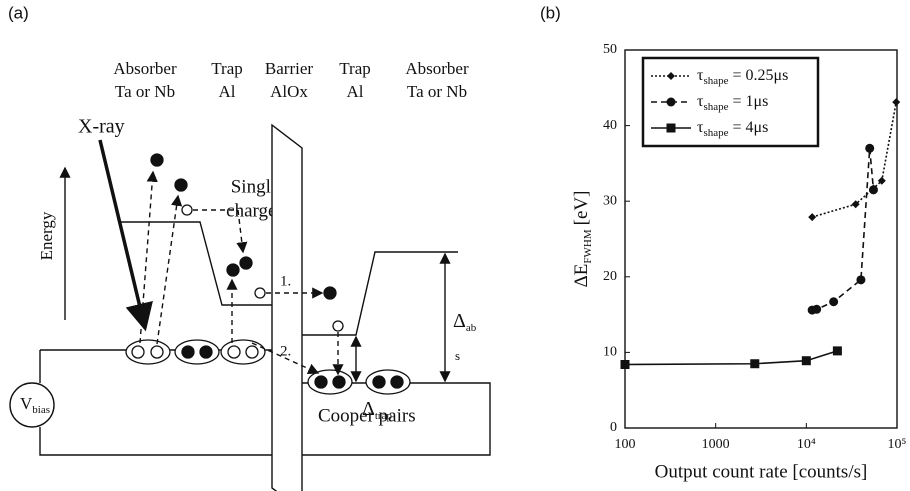 Image resolution: width=910 pixels, height=491 pixels. I want to click on single-charges: Single, so click(255, 186).